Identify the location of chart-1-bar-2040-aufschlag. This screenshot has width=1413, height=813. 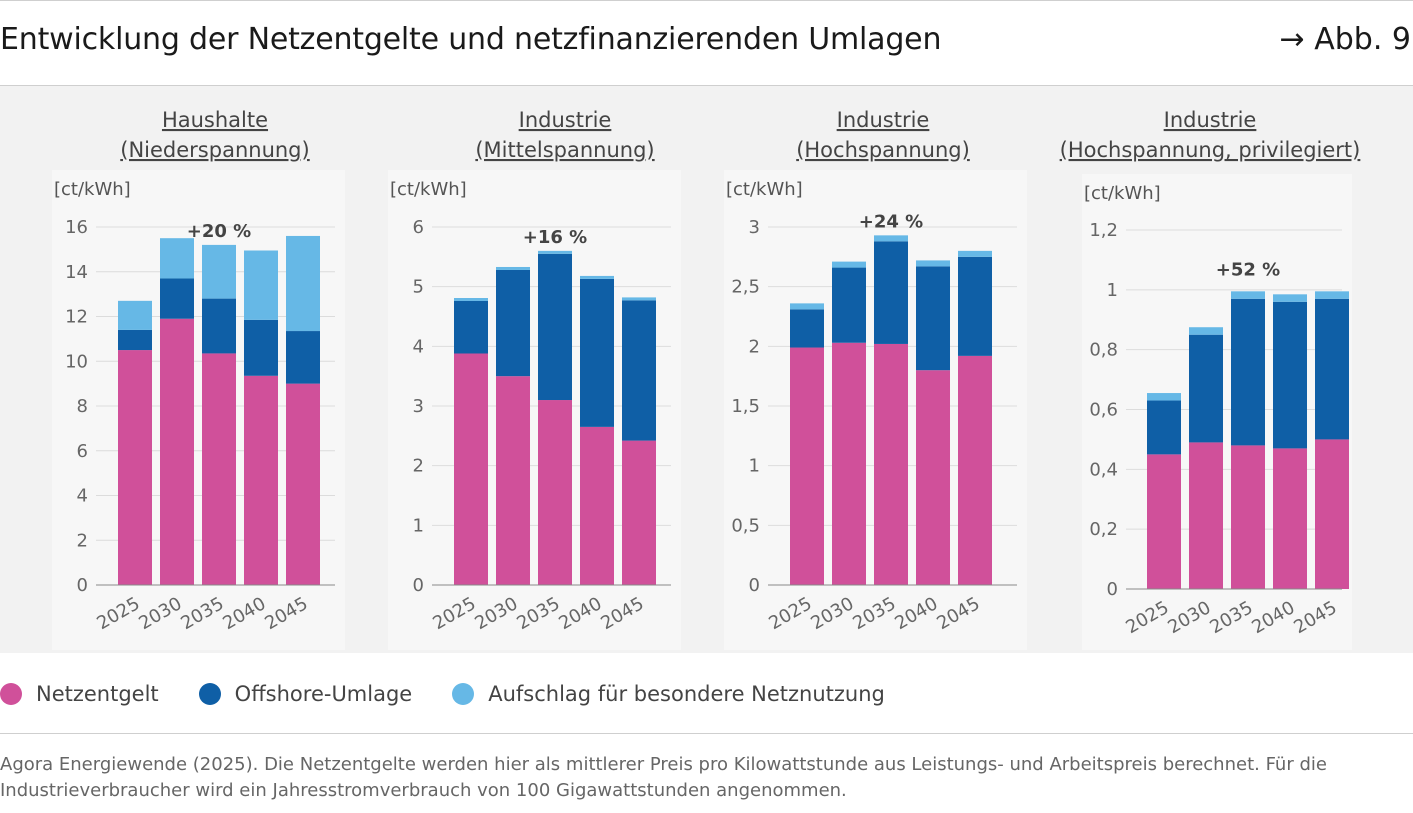
(261, 285).